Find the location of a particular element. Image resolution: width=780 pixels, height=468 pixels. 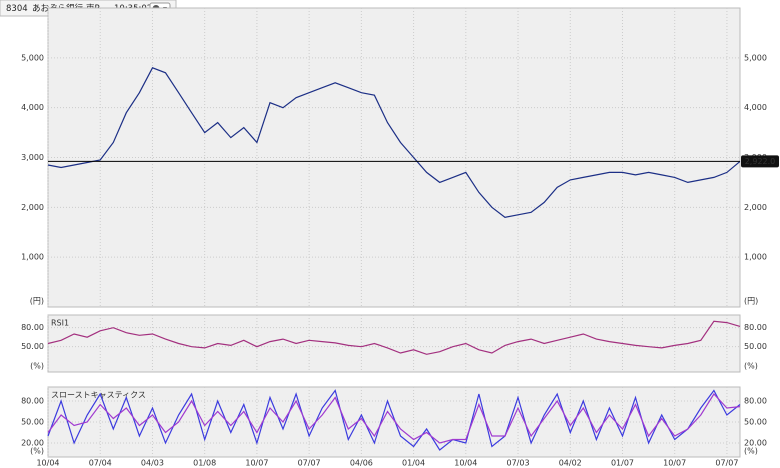

x-tick-label: 07/03 is located at coordinates (518, 463).